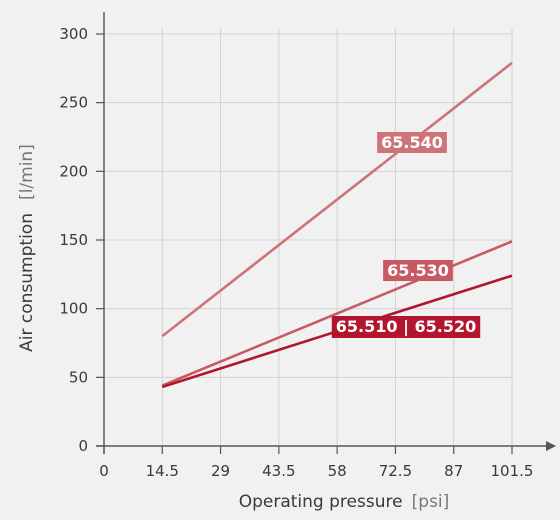 This screenshot has height=520, width=560. I want to click on y-tick-label: 100, so click(73, 309).